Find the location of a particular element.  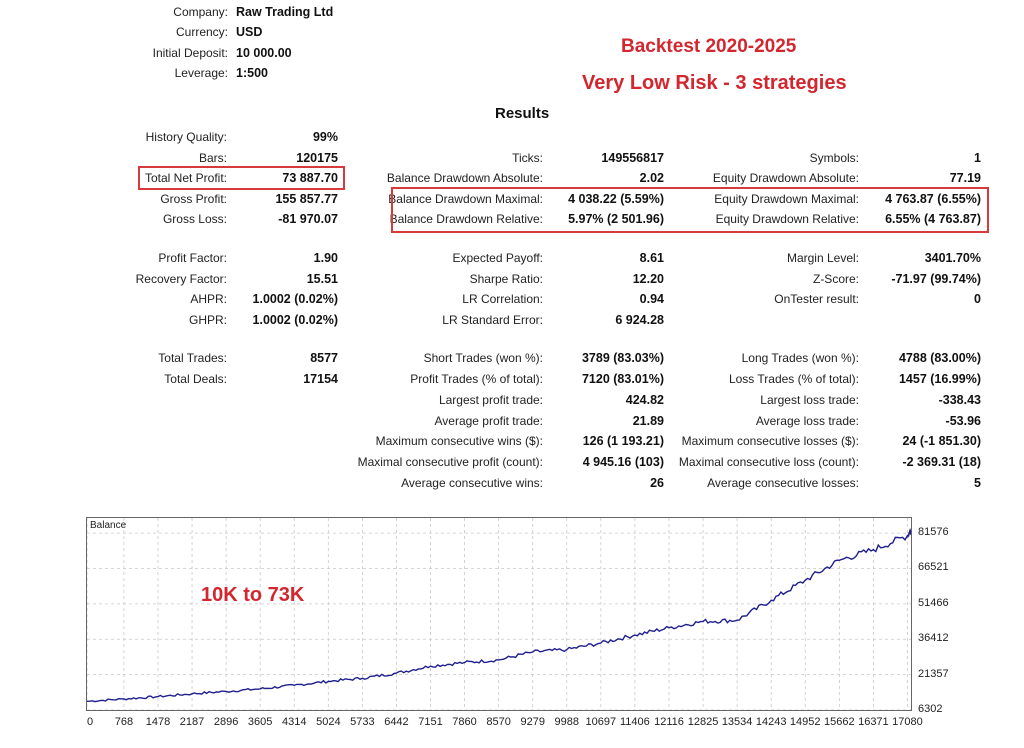

max-consecutive-wins-value: 126 (1 193.21) is located at coordinates (623, 441).